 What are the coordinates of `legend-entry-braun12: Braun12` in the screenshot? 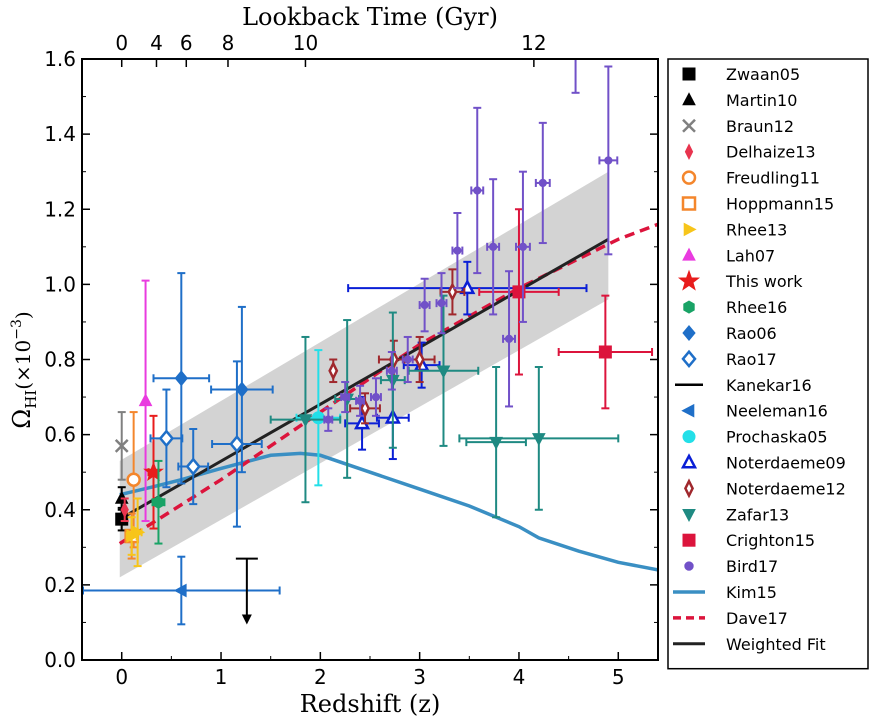 It's located at (738, 126).